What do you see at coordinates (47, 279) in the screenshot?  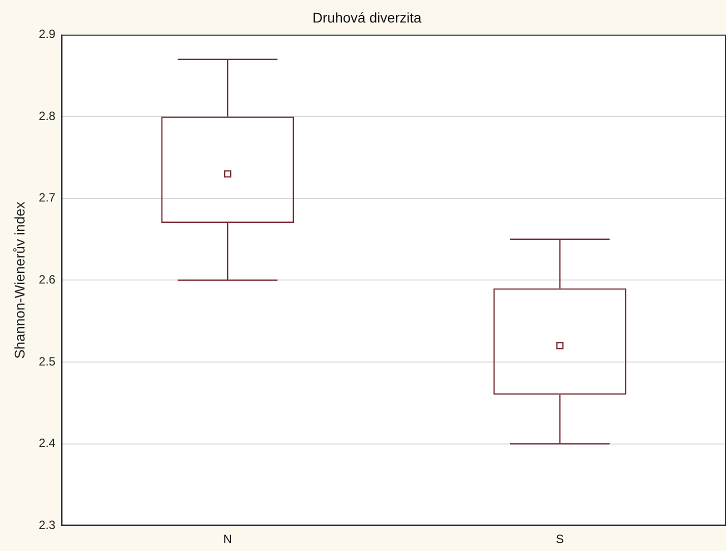 I see `y-tick-label: 2.6` at bounding box center [47, 279].